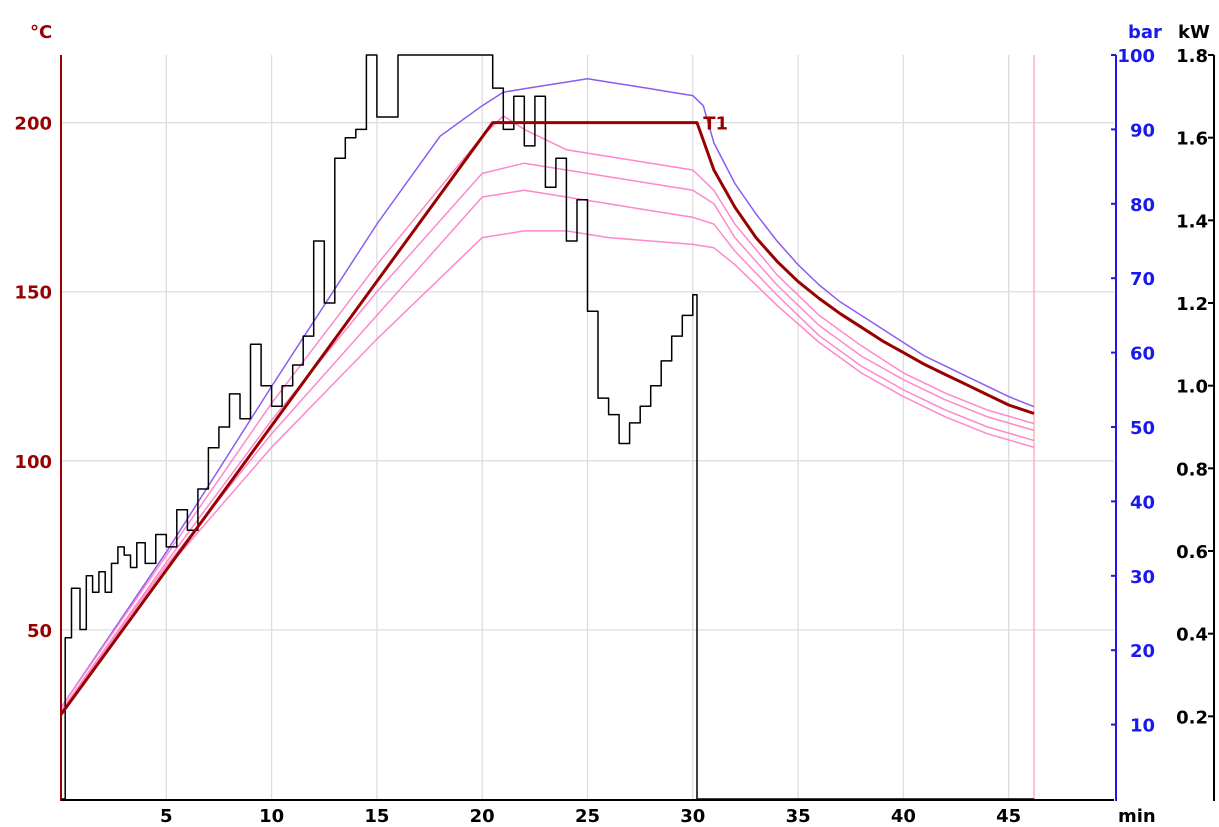 Image resolution: width=1219 pixels, height=827 pixels. Describe the element at coordinates (1142, 502) in the screenshot. I see `y-tick-label-pressure: 40` at that location.